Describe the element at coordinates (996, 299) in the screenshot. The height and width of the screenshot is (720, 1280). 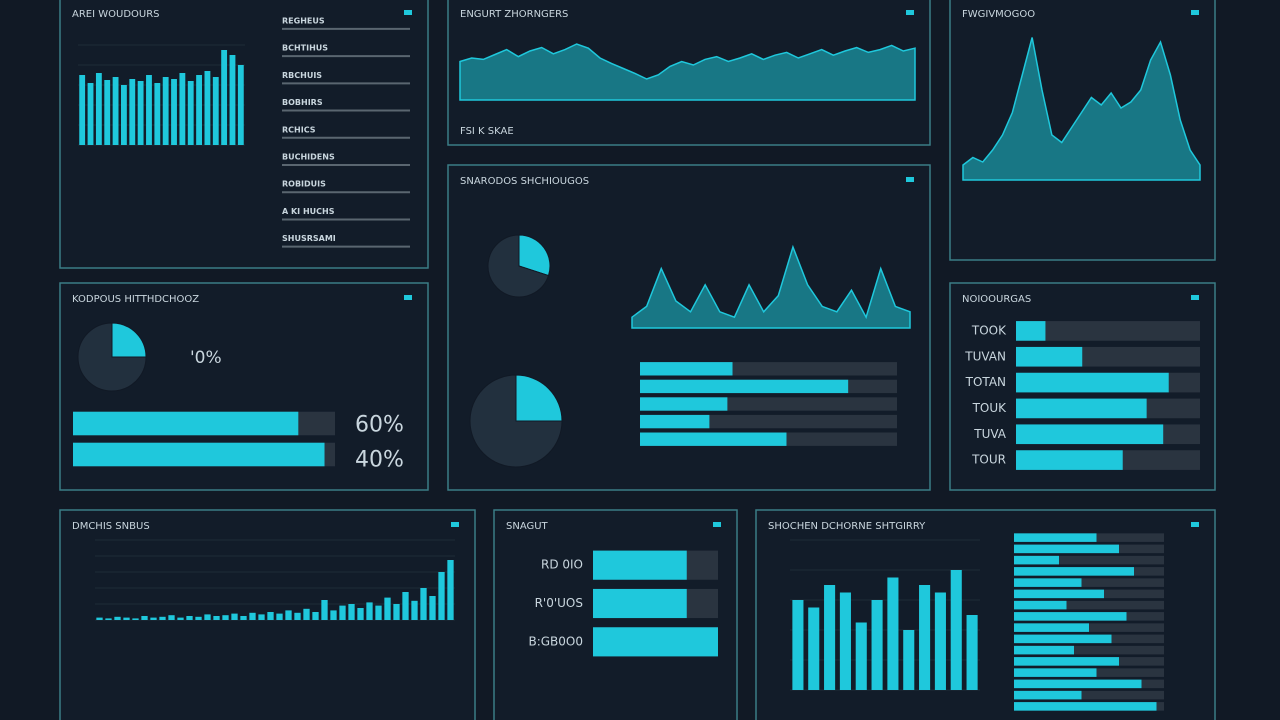
I see `panel-title: NOIOOURGAS` at that location.